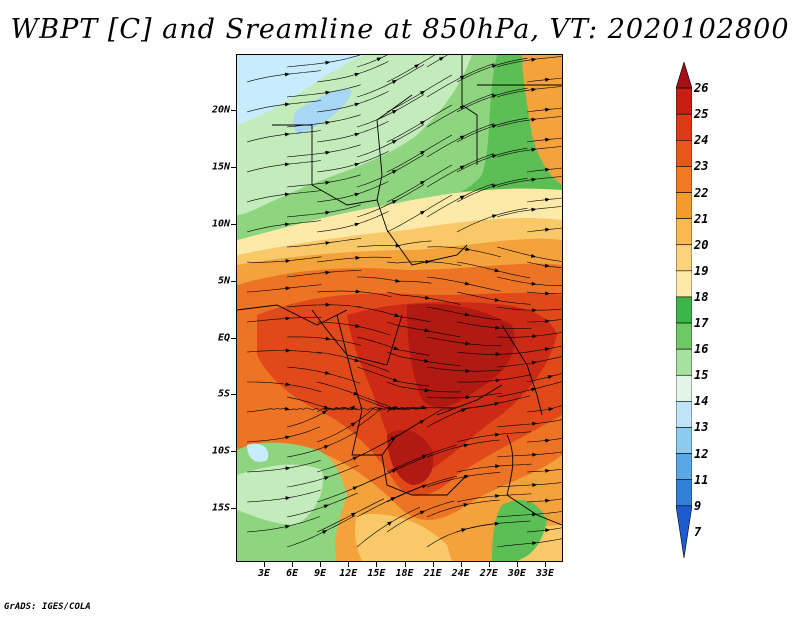 Image resolution: width=800 pixels, height=618 pixels. What do you see at coordinates (701, 479) in the screenshot?
I see `colorbar-label: 11` at bounding box center [701, 479].